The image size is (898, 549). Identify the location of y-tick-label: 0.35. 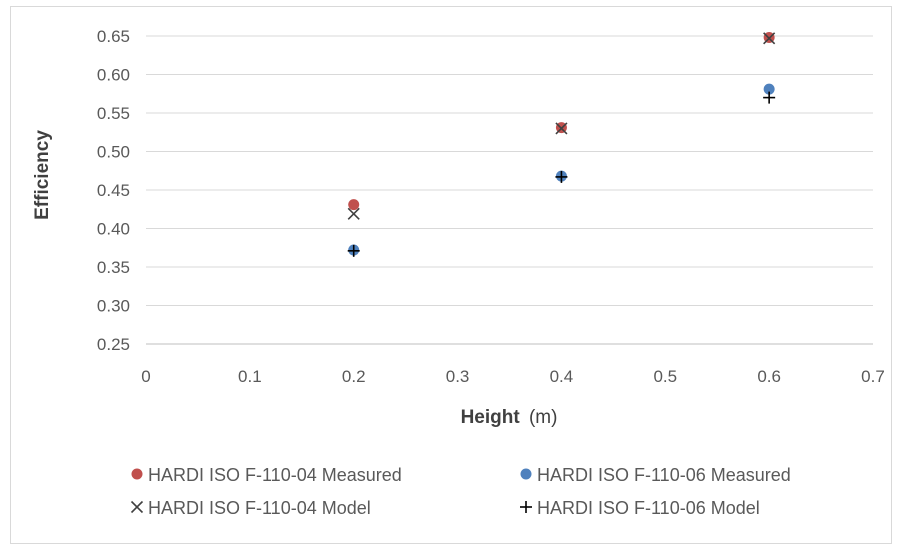
(113, 267).